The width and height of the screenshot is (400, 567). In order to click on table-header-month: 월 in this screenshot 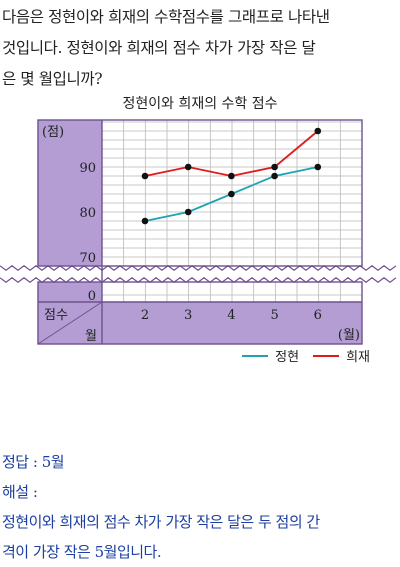, I will do `click(91, 336)`.